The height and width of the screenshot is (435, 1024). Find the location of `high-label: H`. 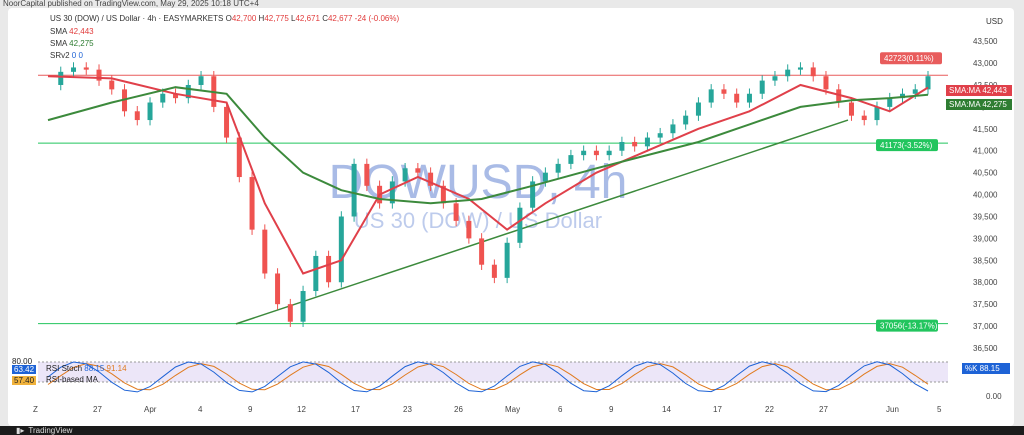

high-label: H is located at coordinates (261, 18).